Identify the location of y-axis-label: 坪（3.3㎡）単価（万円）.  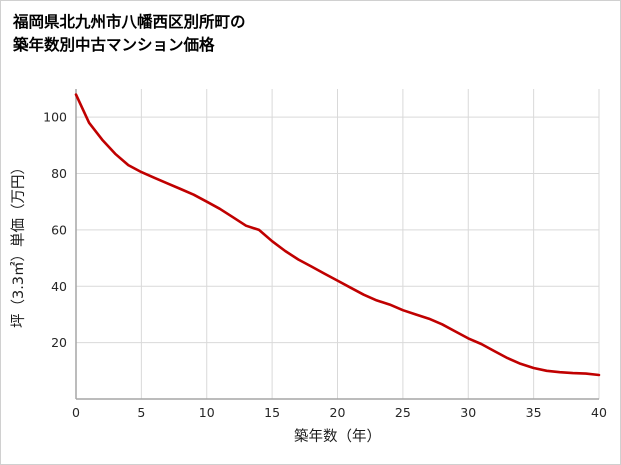
(18, 244).